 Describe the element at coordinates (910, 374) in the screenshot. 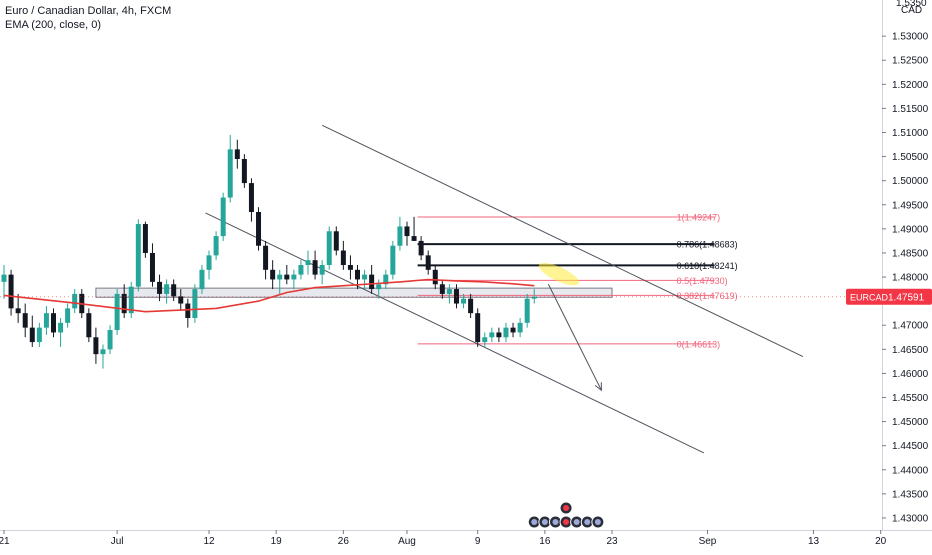

I see `y-tick-label: 1.46000` at that location.